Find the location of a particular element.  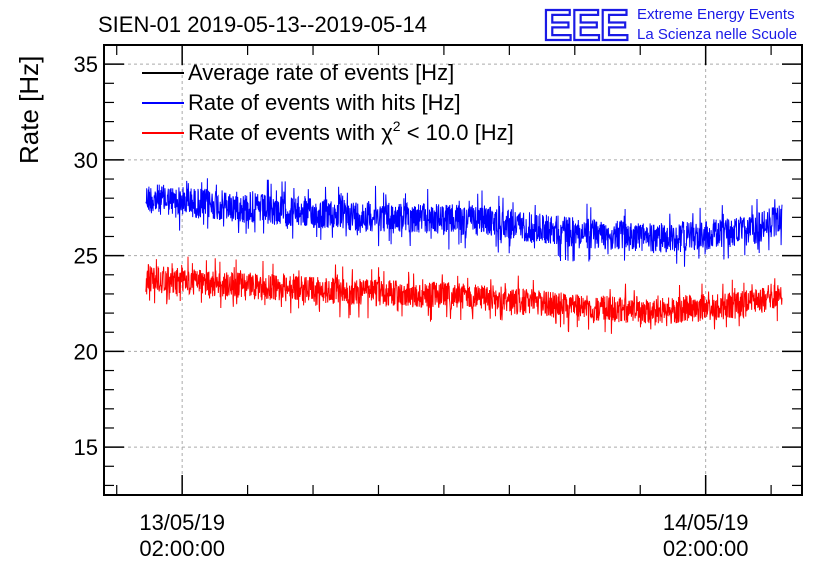

logo-line-2: La Scienza nelle Scuole is located at coordinates (717, 34).